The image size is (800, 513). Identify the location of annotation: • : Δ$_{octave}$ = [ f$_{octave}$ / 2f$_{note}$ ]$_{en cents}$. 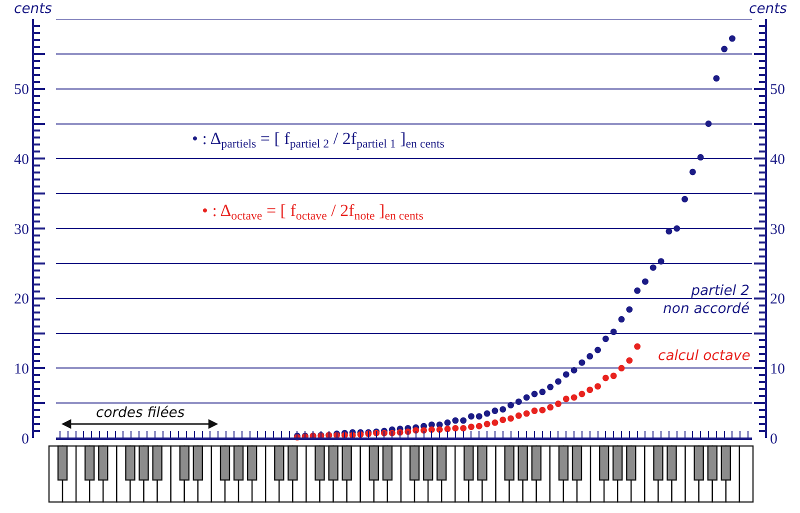
(313, 212).